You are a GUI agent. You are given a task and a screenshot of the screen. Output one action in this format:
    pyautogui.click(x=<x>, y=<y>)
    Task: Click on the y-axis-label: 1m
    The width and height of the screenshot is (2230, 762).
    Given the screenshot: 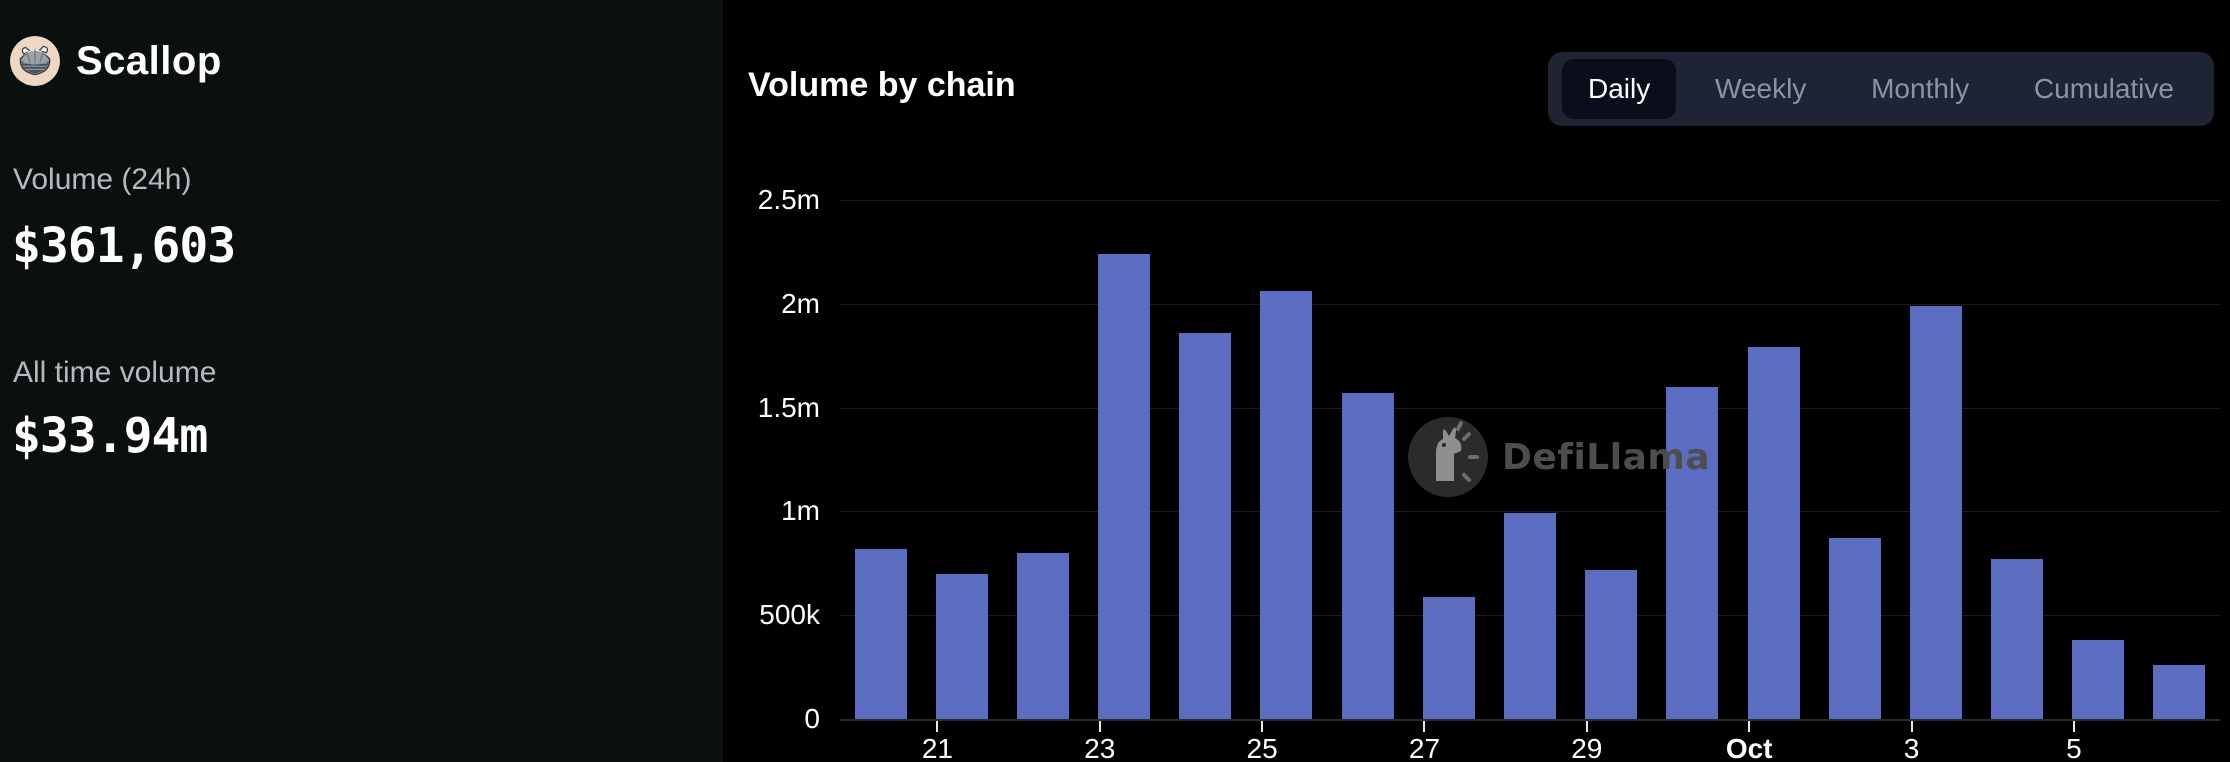 What is the action you would take?
    pyautogui.click(x=800, y=511)
    